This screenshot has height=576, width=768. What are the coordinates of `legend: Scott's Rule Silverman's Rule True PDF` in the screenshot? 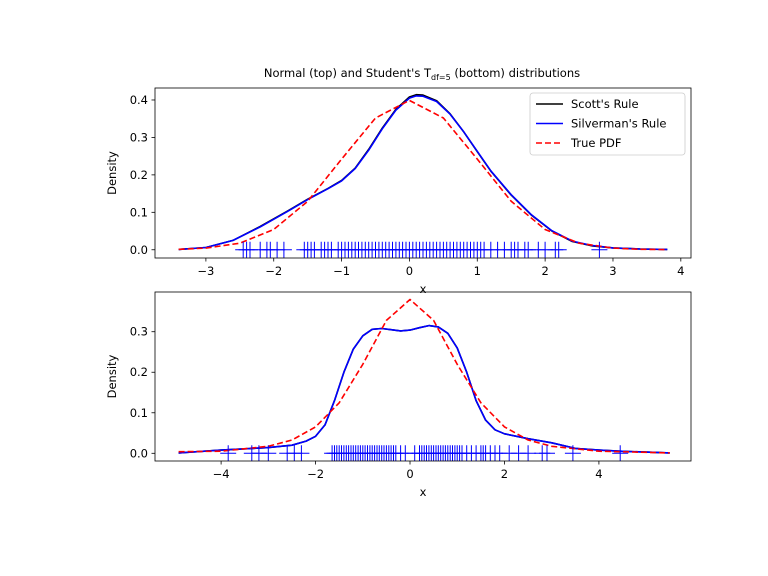 It's located at (607, 124).